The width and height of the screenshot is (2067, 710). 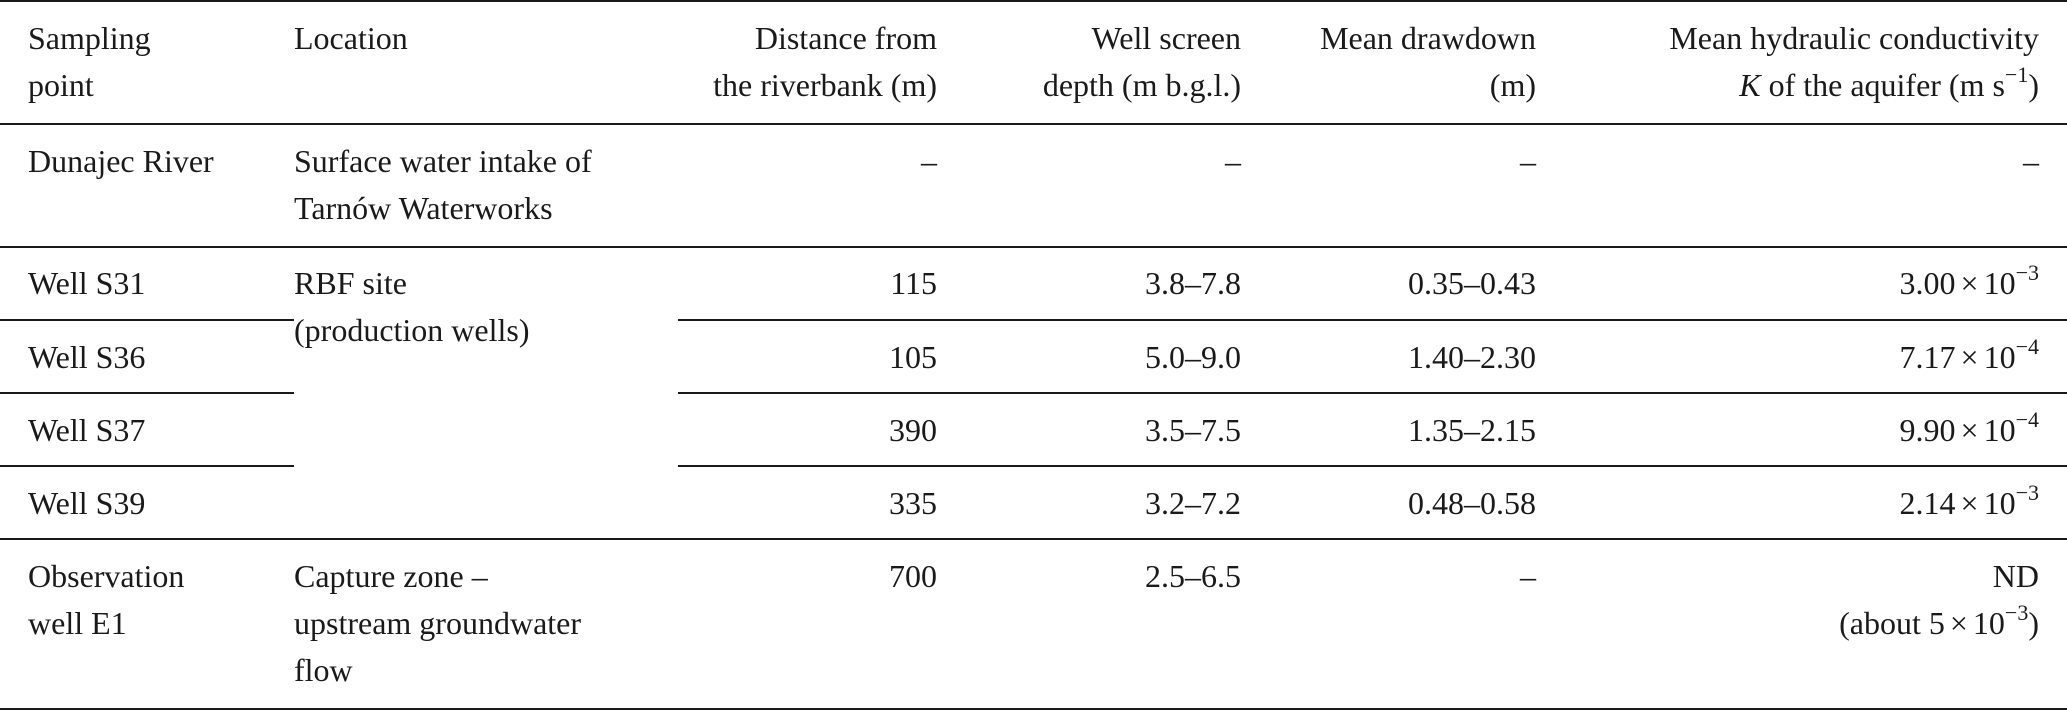 I want to click on table-row: Well S39 335 3.2–7.2 0.48–0.58 2.14 × 10−3, so click(x=1033, y=502).